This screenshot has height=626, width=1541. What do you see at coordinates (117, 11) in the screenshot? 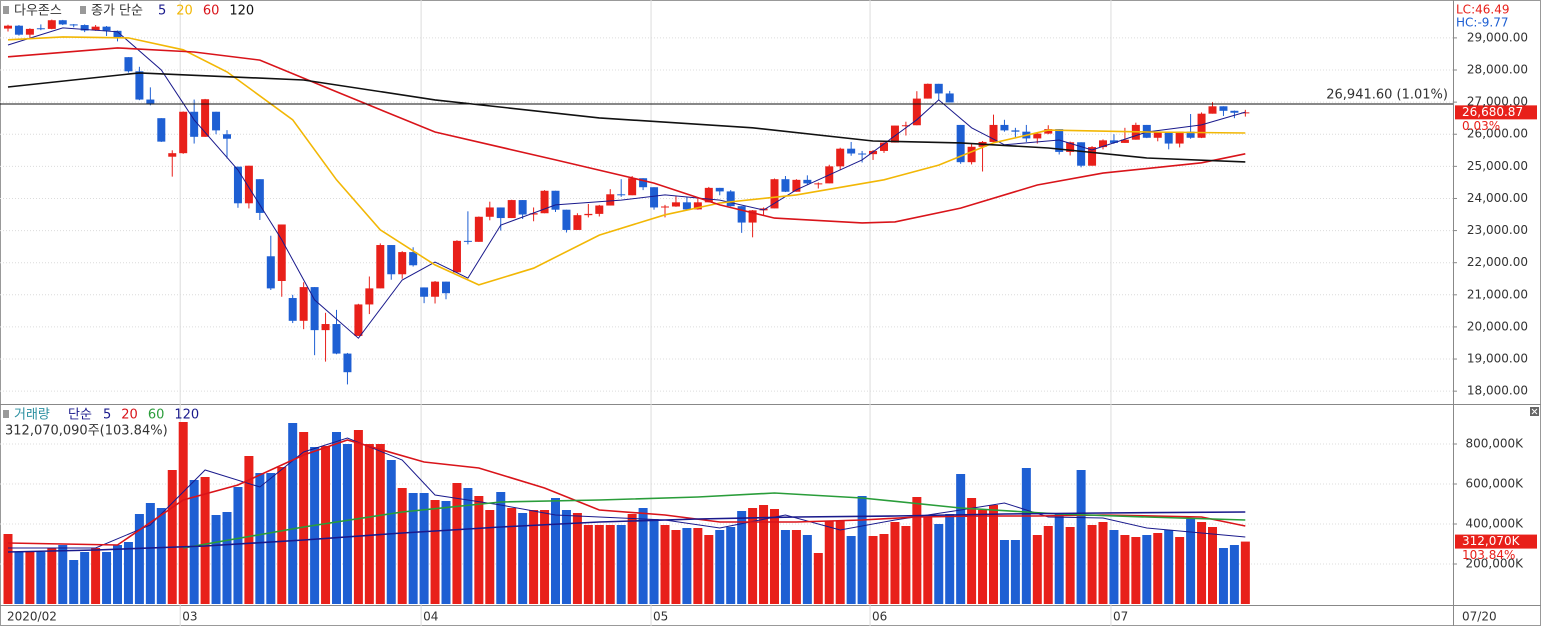
I see `legend-ma-label: 종가 단순` at bounding box center [117, 11].